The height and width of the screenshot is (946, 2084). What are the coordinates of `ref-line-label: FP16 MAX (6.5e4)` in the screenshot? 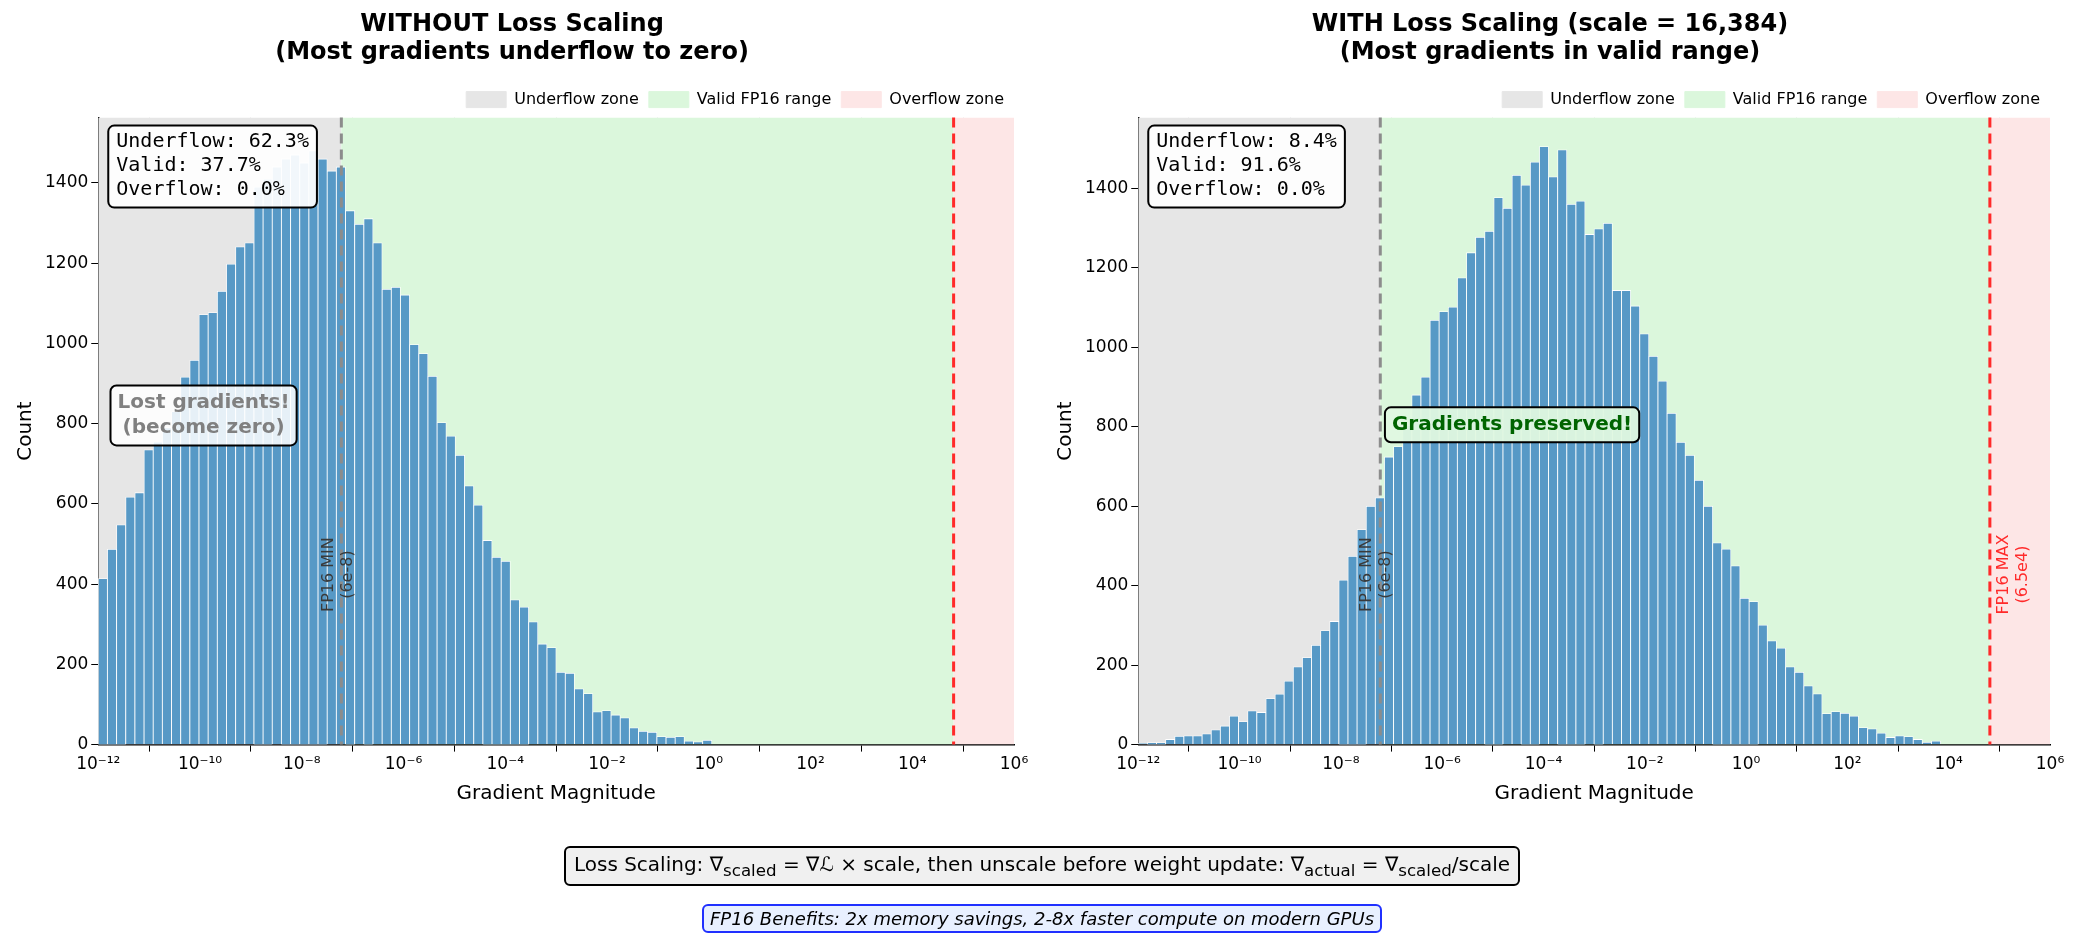 It's located at (2012, 574).